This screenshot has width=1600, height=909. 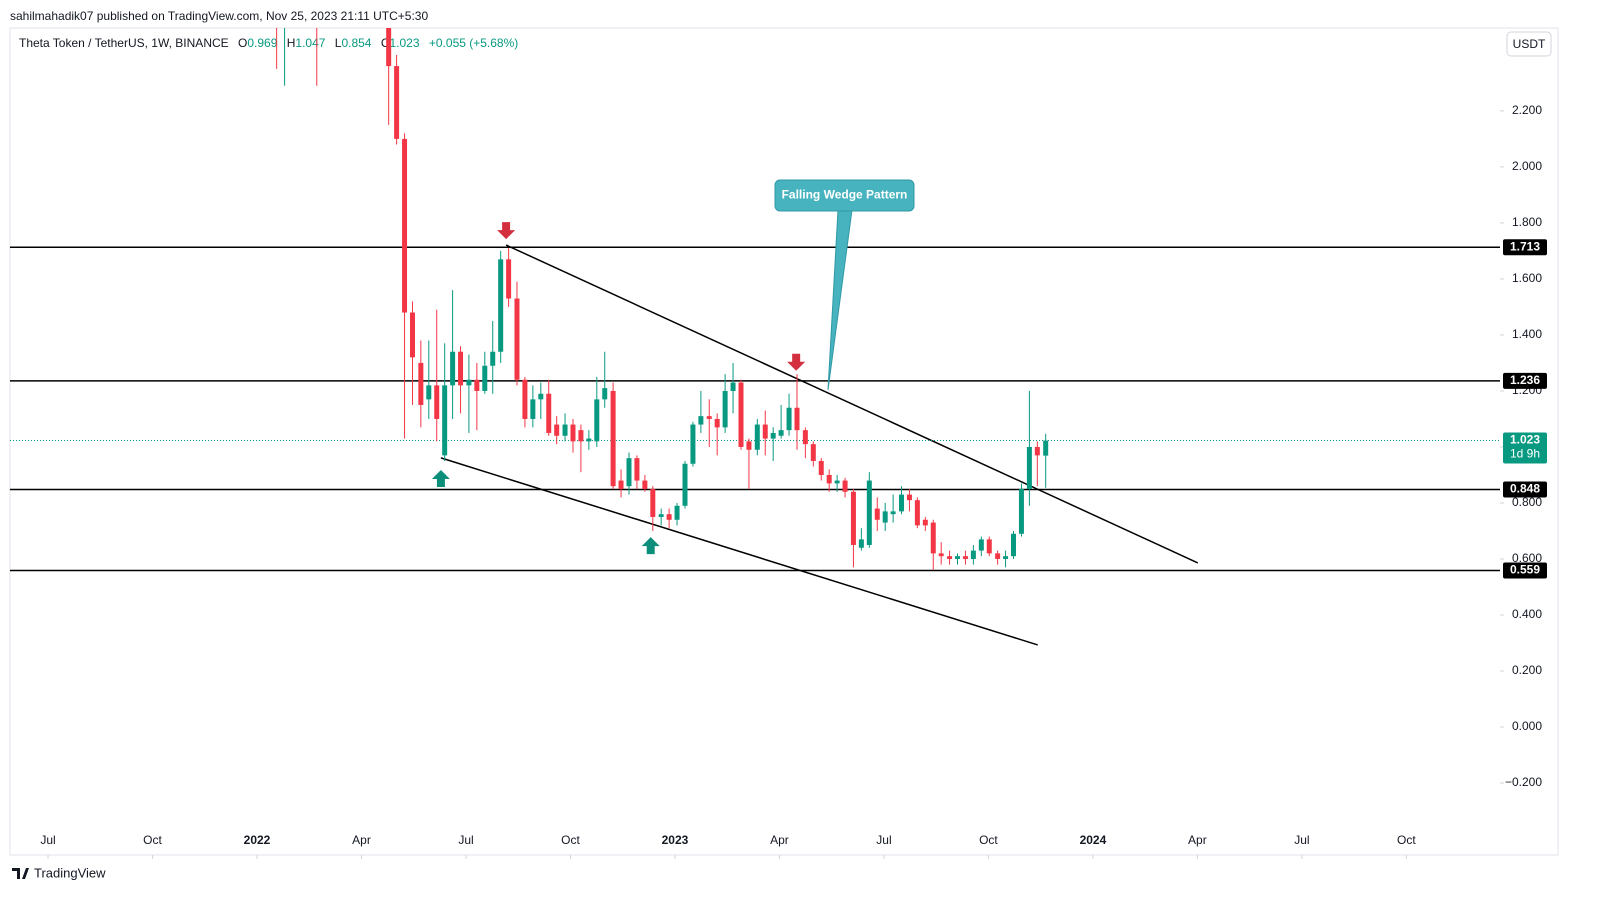 I want to click on currency-button, so click(x=1529, y=44).